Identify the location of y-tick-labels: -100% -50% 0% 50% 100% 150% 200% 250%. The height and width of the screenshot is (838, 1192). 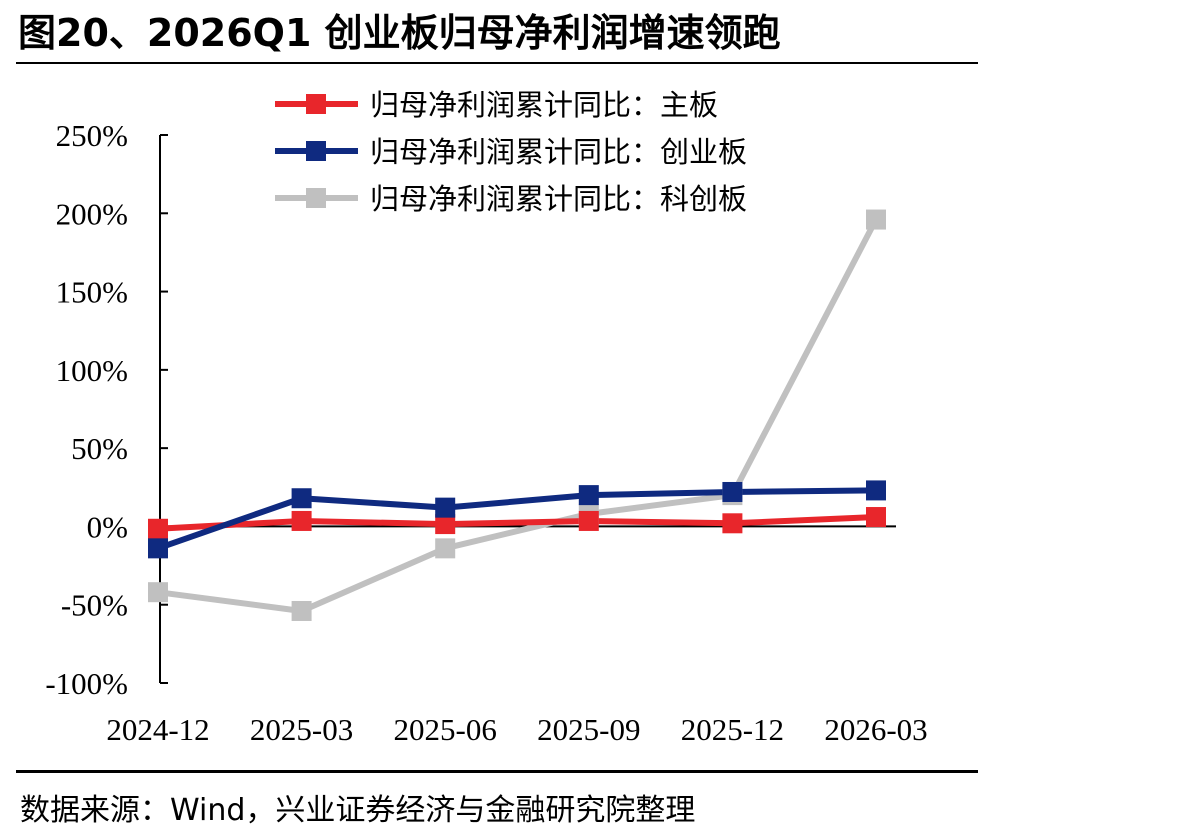
(86, 409).